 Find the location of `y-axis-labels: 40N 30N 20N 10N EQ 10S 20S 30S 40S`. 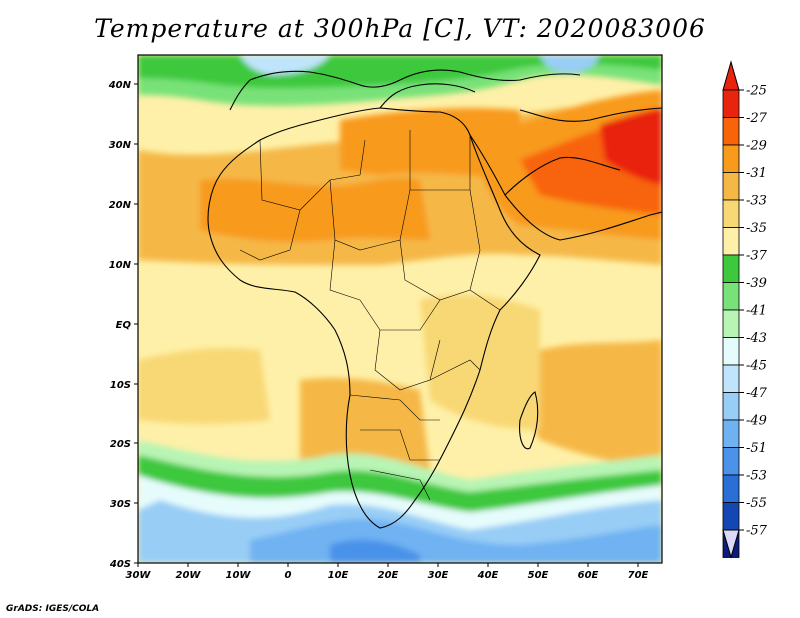

y-axis-labels: 40N 30N 20N 10N EQ 10S 20S 30S 40S is located at coordinates (120, 325).